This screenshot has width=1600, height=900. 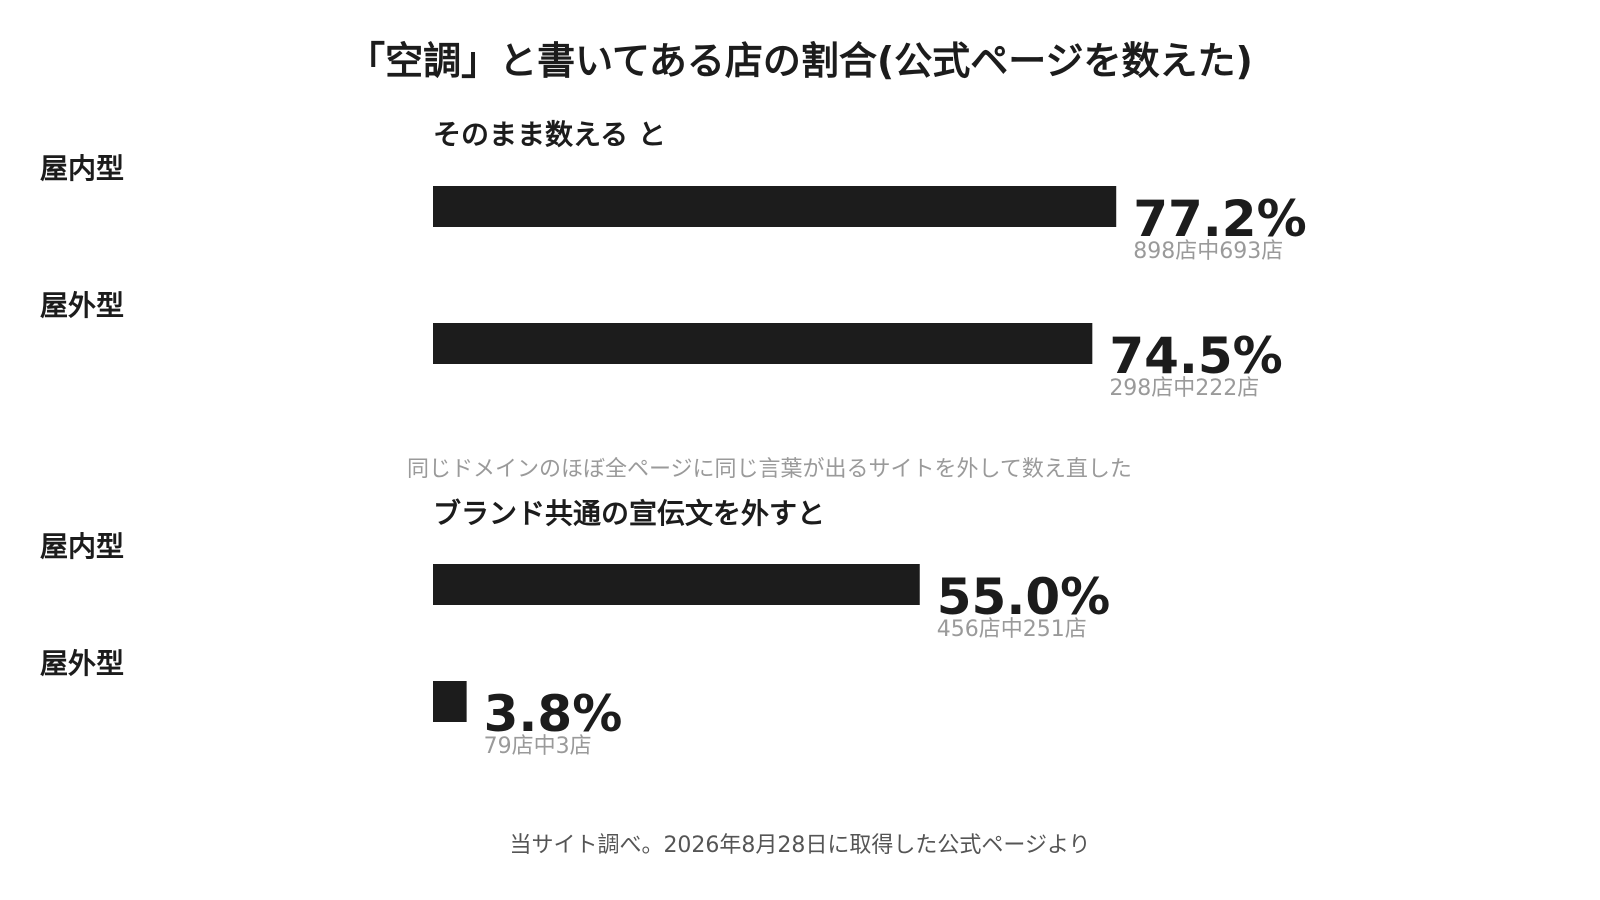 I want to click on count-label: 456店中251店, so click(x=1012, y=629).